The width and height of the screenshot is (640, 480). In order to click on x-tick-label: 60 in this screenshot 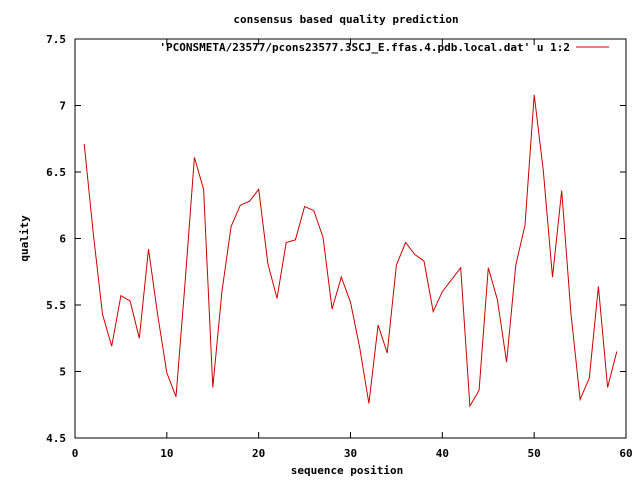, I will do `click(625, 453)`.